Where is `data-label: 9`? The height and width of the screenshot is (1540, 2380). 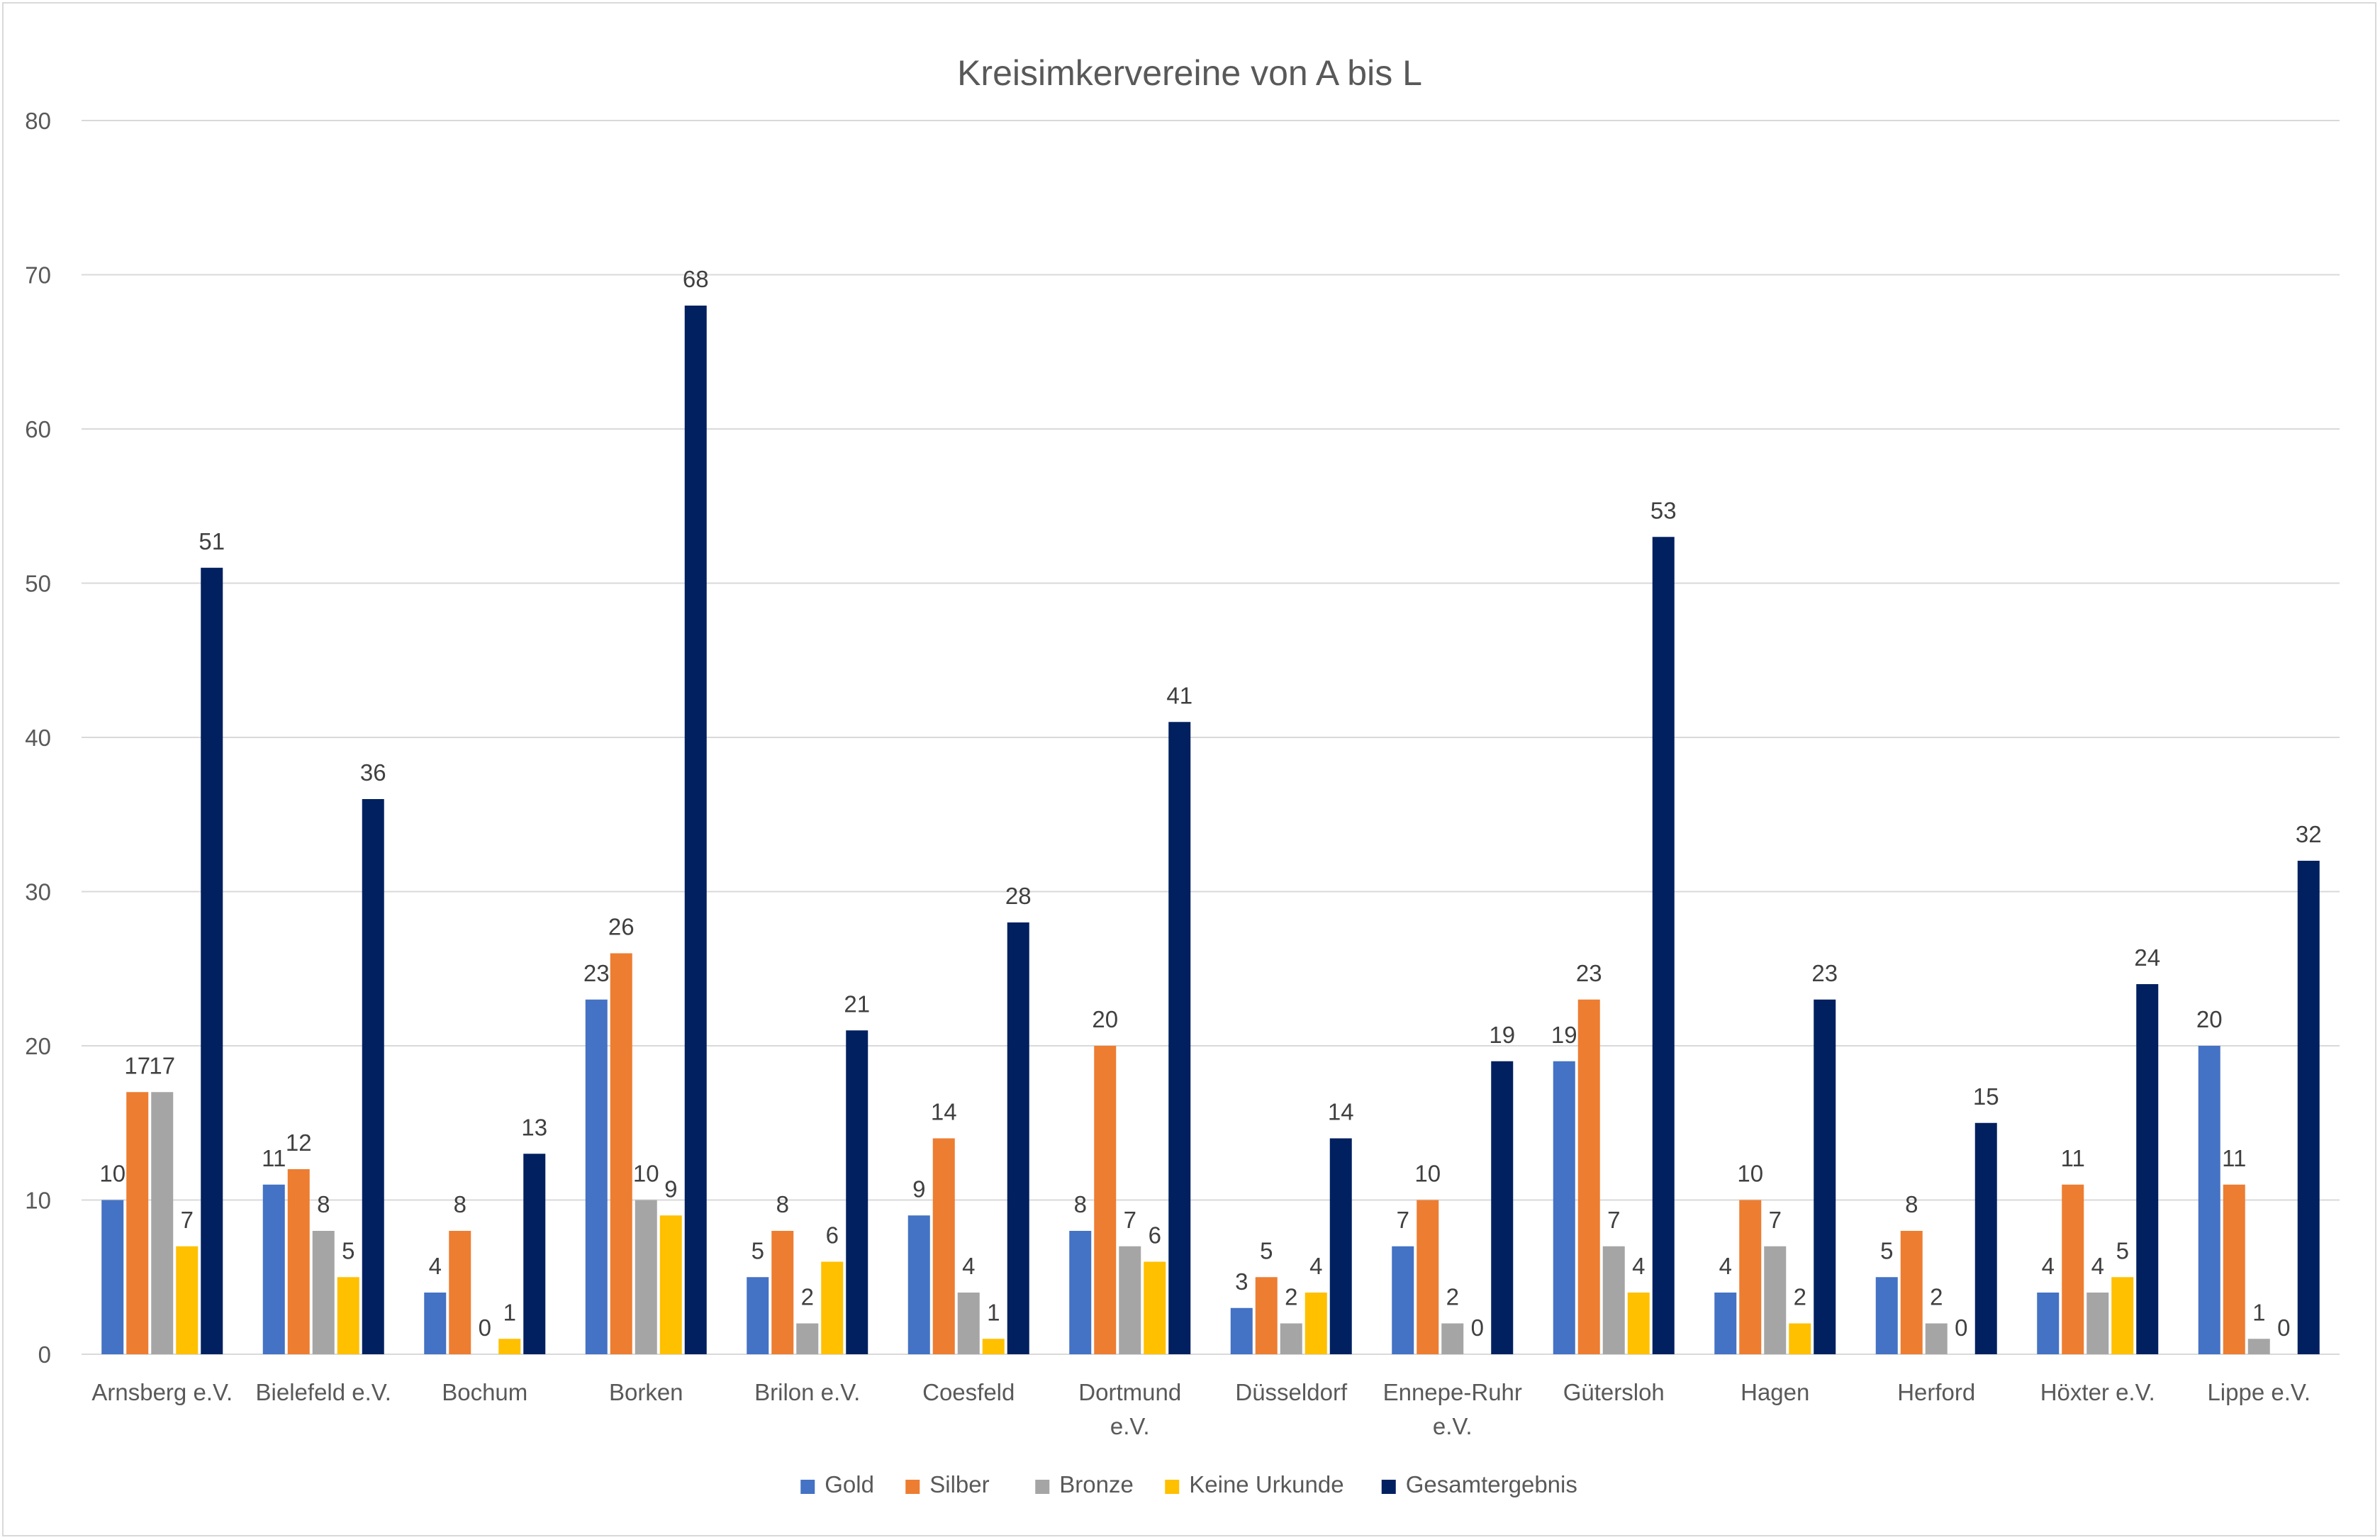
data-label: 9 is located at coordinates (919, 1189).